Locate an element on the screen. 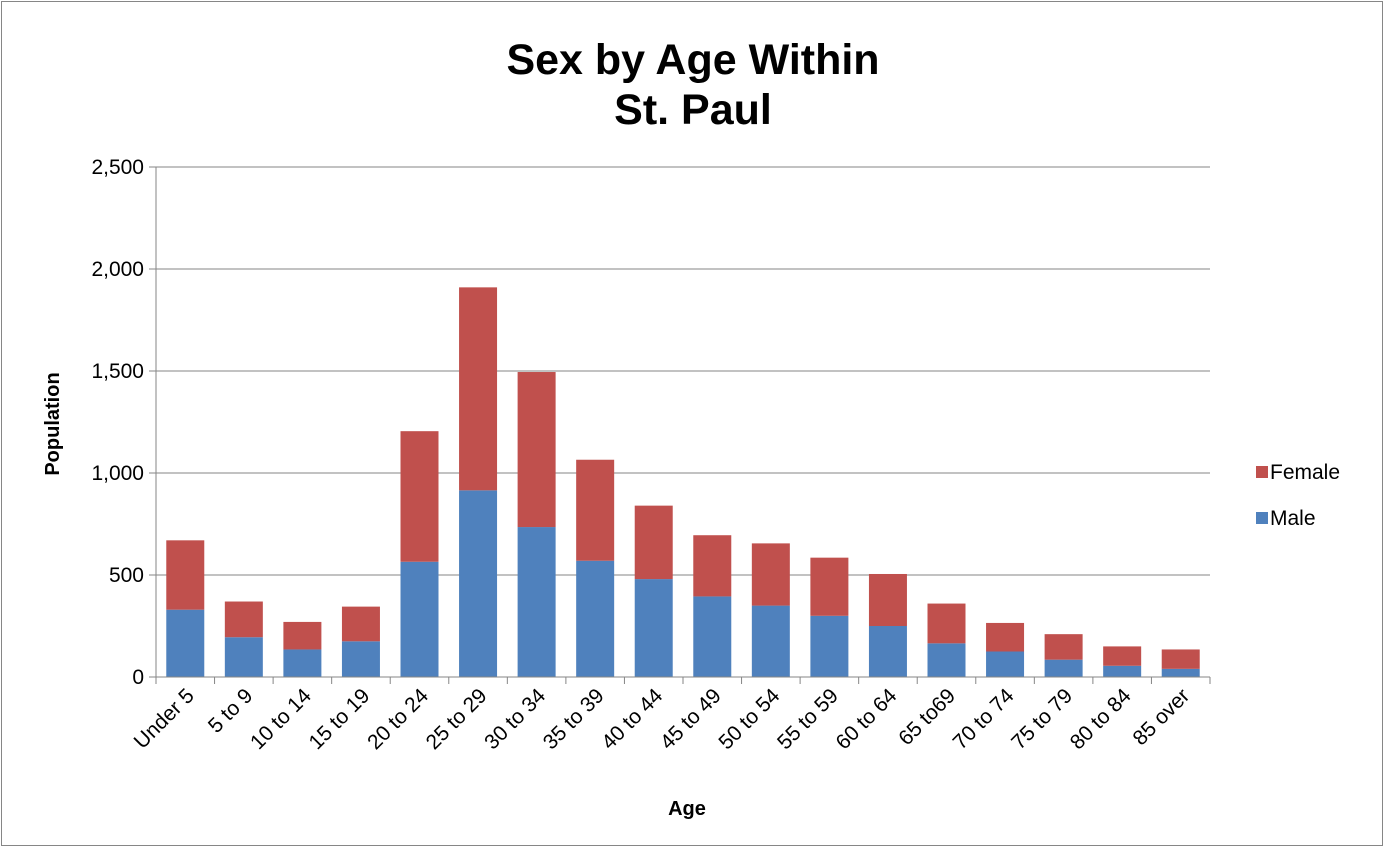 The width and height of the screenshot is (1386, 849). x-tick-label: 80 to 84 is located at coordinates (1101, 719).